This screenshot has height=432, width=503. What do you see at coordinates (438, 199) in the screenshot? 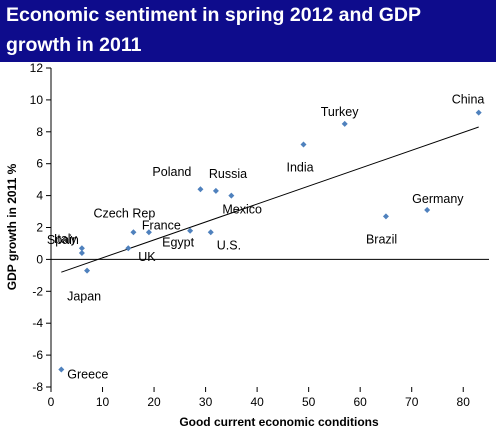
I see `point-label: Germany` at bounding box center [438, 199].